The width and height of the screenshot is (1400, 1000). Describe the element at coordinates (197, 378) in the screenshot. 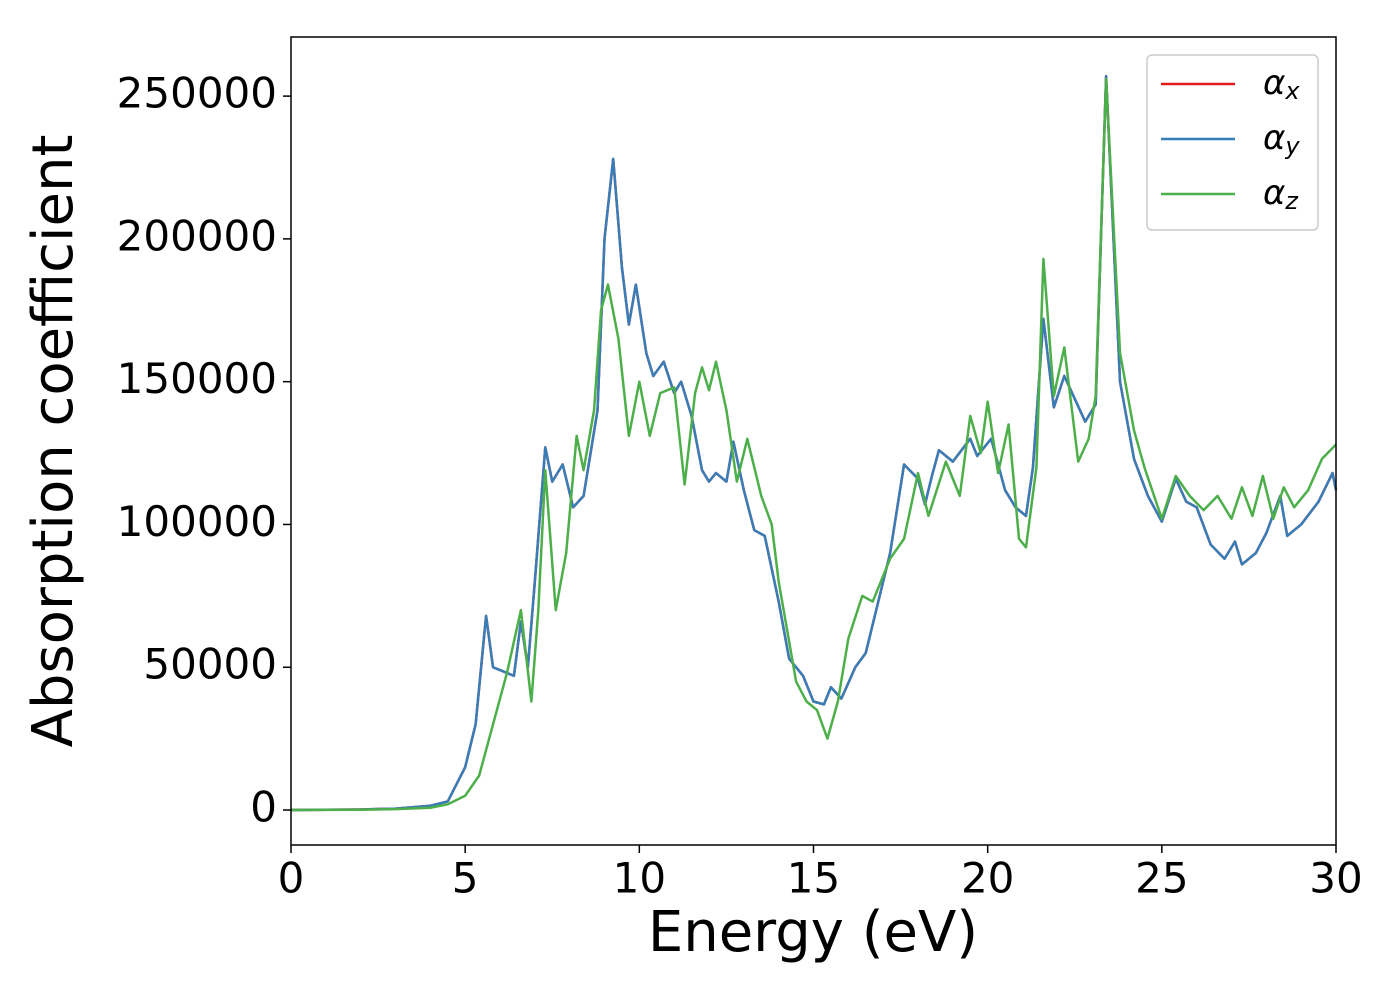

I see `y-tick-label: 150000` at that location.